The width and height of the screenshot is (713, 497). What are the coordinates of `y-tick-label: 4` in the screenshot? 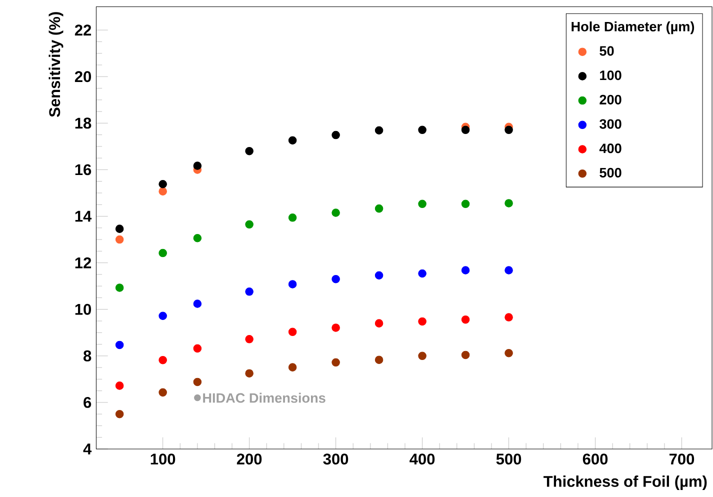 It's located at (87, 448).